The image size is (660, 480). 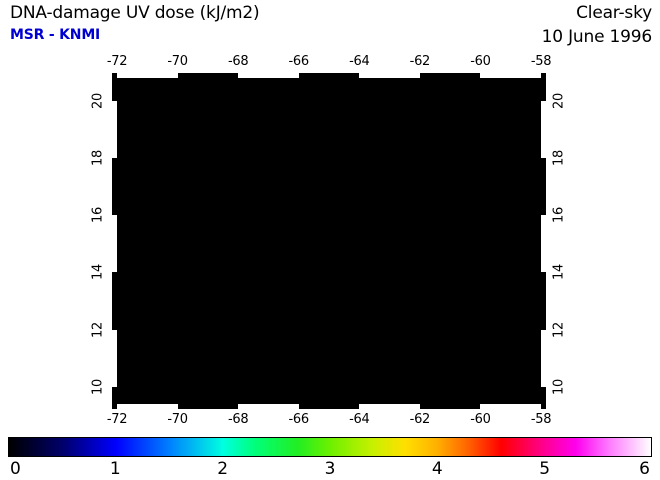 I want to click on colorbar-tick-3: 3, so click(x=330, y=469).